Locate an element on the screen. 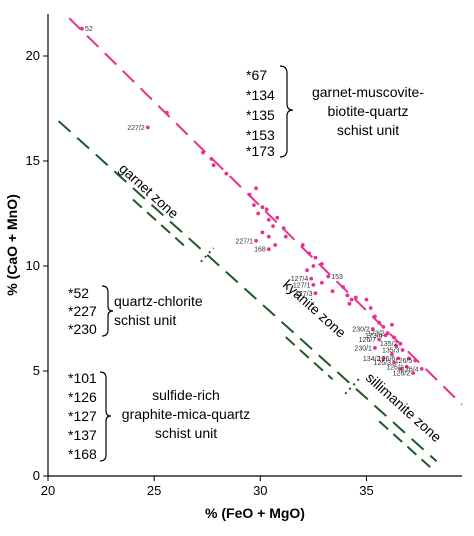 This screenshot has width=474, height=536. y-tick-label-0: 0 is located at coordinates (36, 475).